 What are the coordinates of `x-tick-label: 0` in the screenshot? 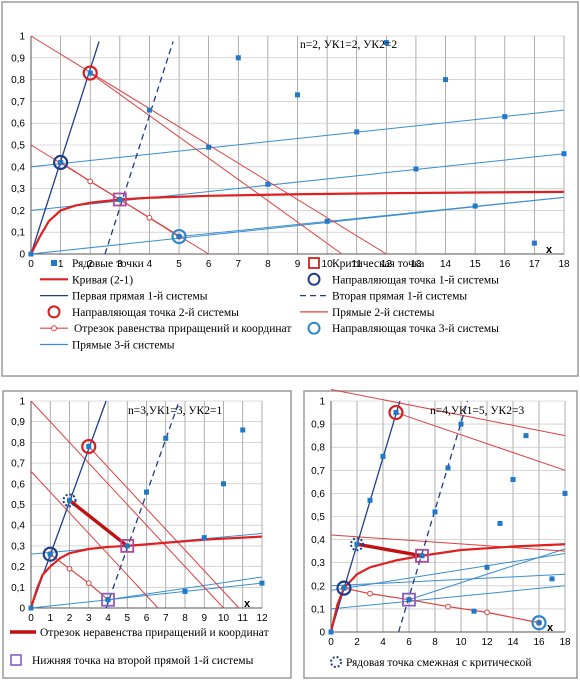 It's located at (331, 642).